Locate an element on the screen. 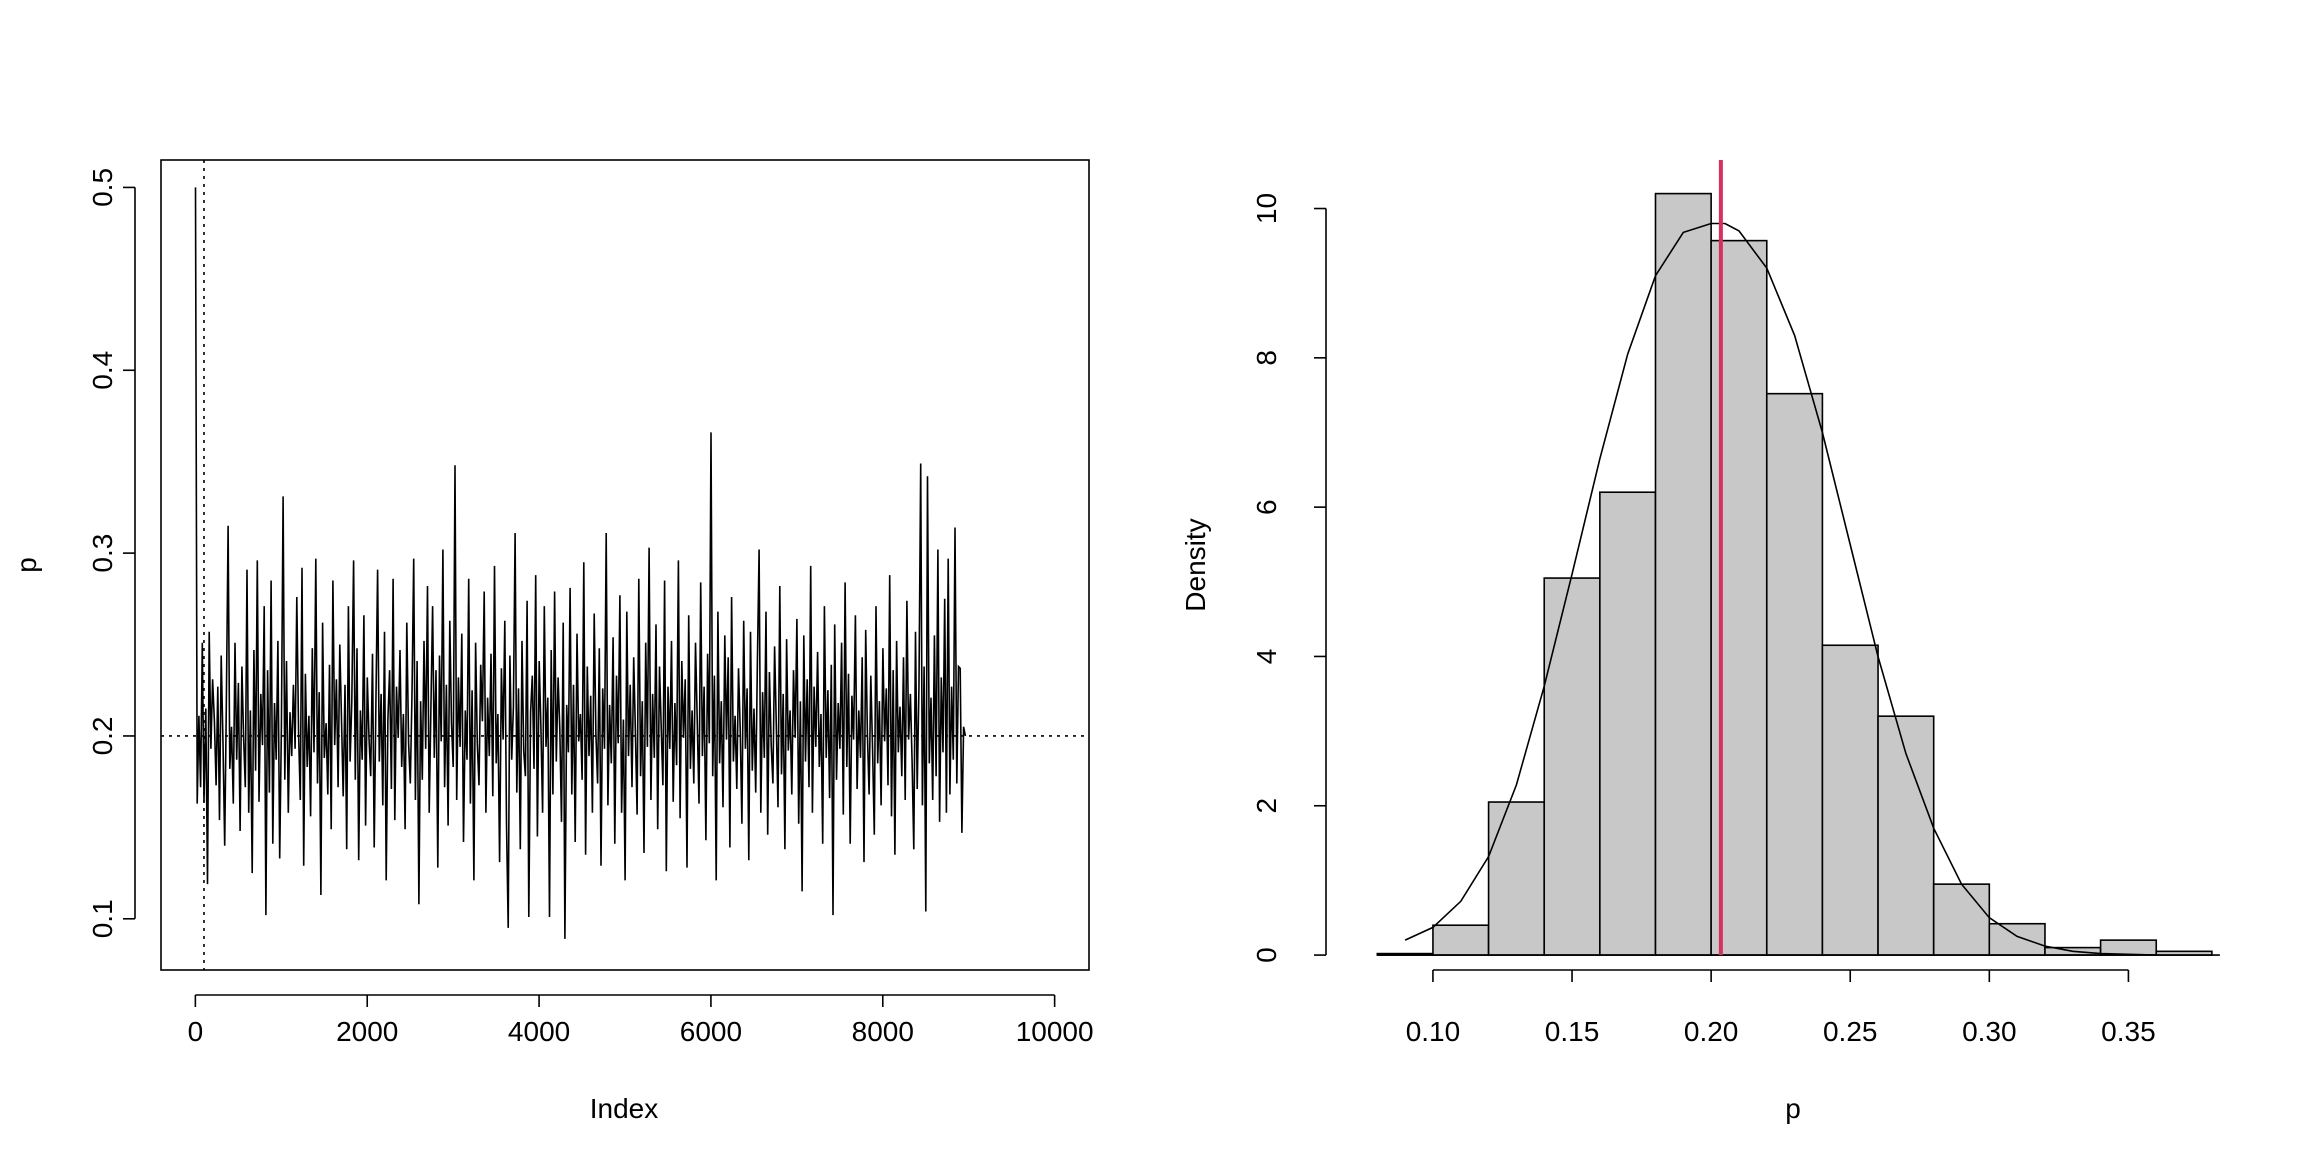  trace-x-axis: 0 2000 4000 6000 8000 10000 is located at coordinates (641, 1020).